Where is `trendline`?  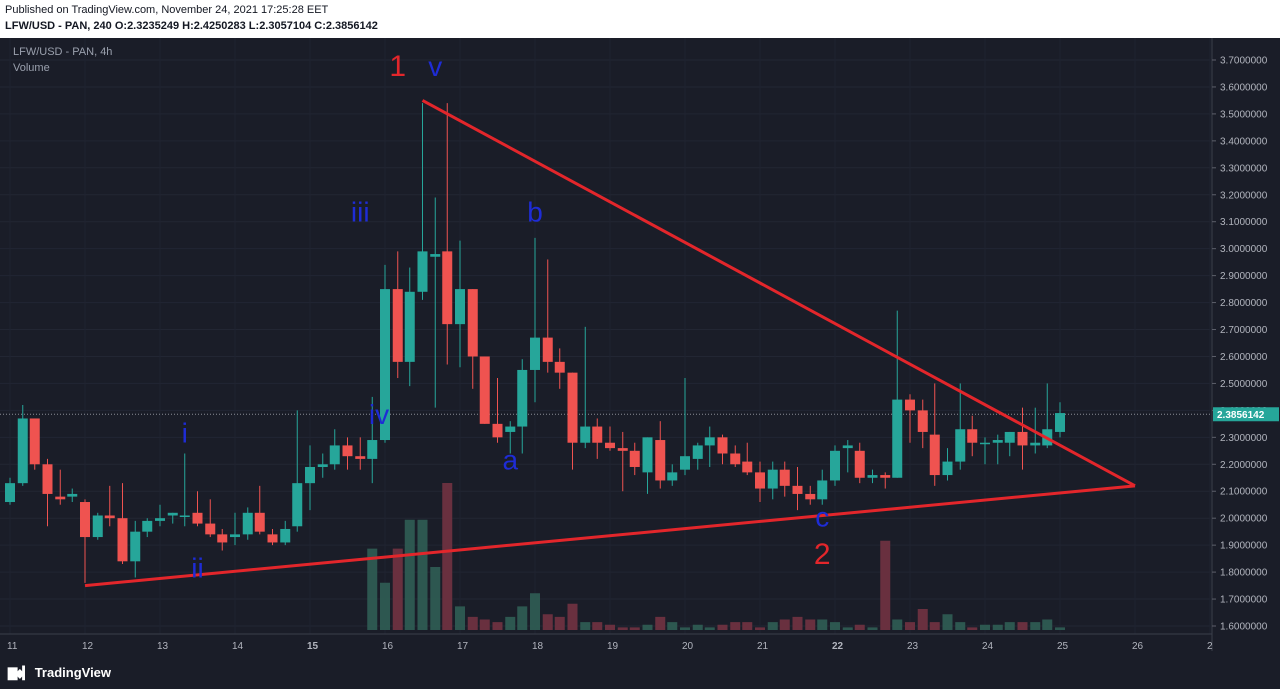
trendline is located at coordinates (610, 536).